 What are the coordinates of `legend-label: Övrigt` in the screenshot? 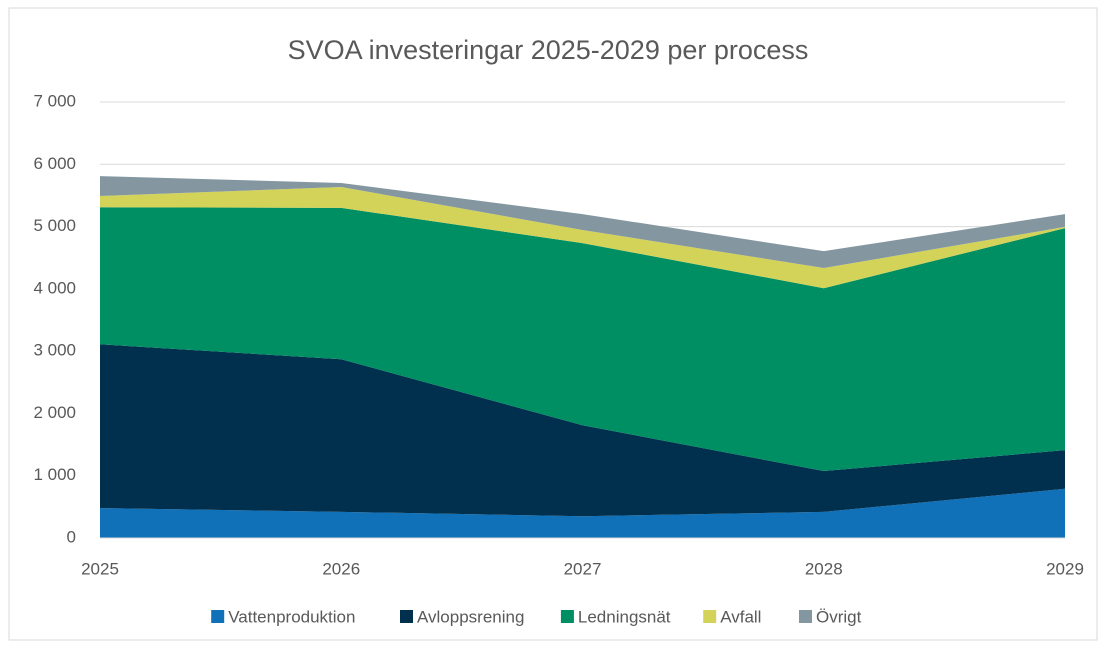 It's located at (839, 616).